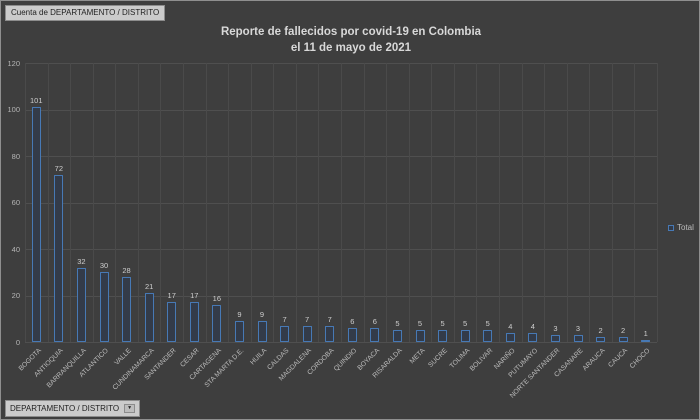 The height and width of the screenshot is (420, 700). What do you see at coordinates (15, 295) in the screenshot?
I see `y-axis-tick-label: 20` at bounding box center [15, 295].